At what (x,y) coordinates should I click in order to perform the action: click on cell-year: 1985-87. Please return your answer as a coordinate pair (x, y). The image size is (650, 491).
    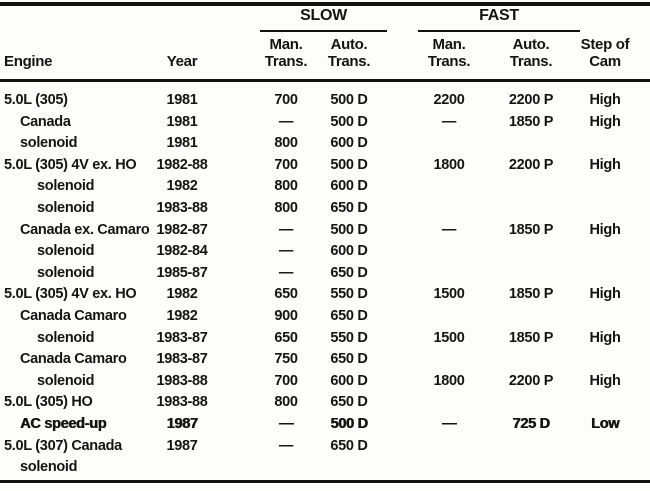
    Looking at the image, I should click on (182, 272).